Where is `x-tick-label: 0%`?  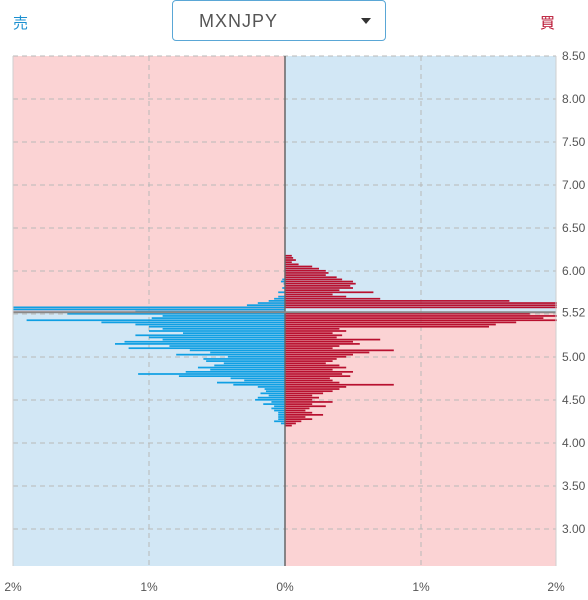
x-tick-label: 0% is located at coordinates (285, 587).